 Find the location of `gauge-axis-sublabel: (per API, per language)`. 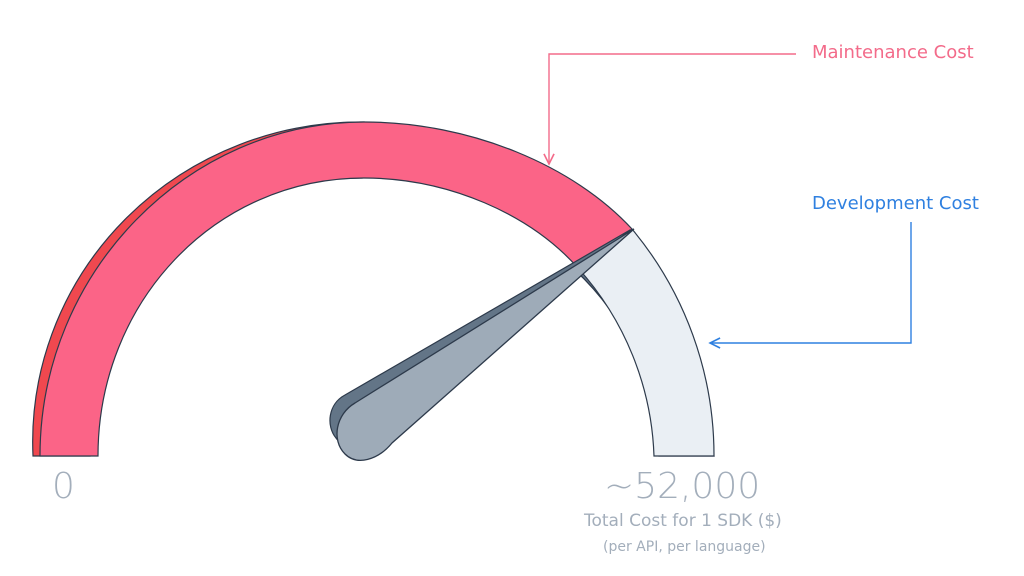

gauge-axis-sublabel: (per API, per language) is located at coordinates (684, 547).